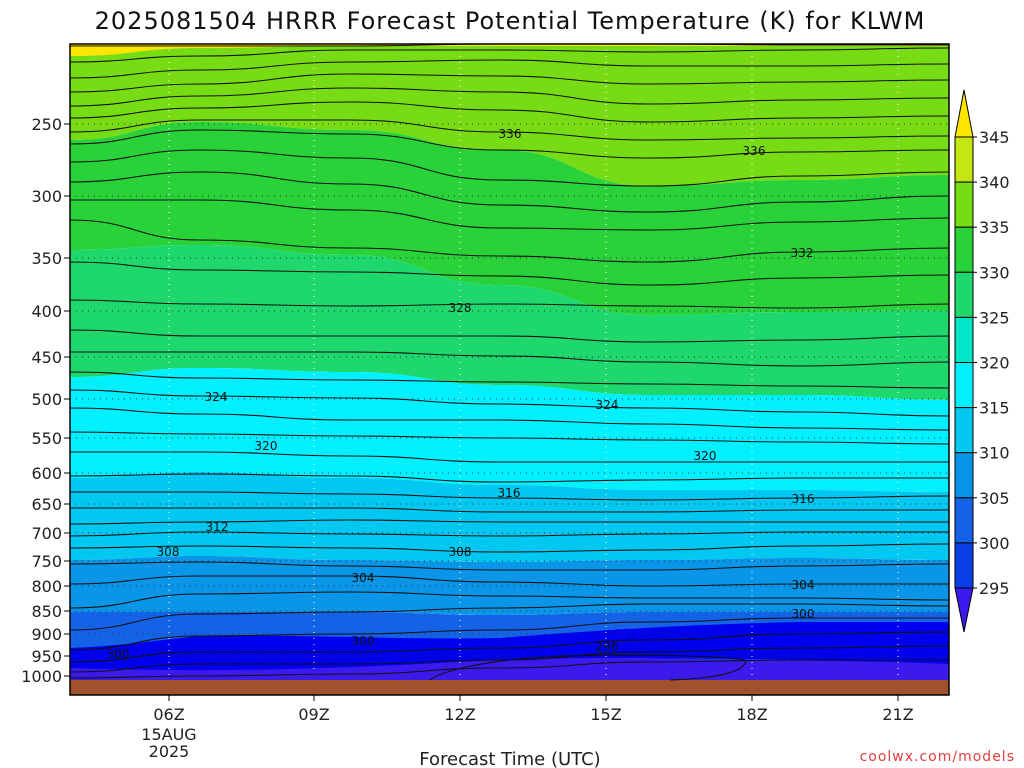  Describe the element at coordinates (46, 656) in the screenshot. I see `y-tick-label: 950` at that location.